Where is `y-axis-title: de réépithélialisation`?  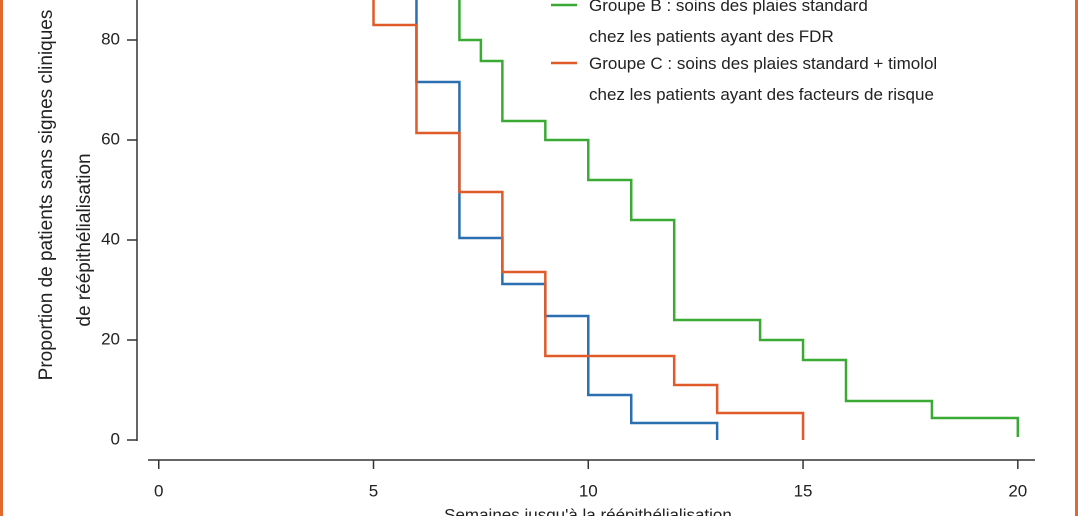
y-axis-title: de réépithélialisation is located at coordinates (84, 239).